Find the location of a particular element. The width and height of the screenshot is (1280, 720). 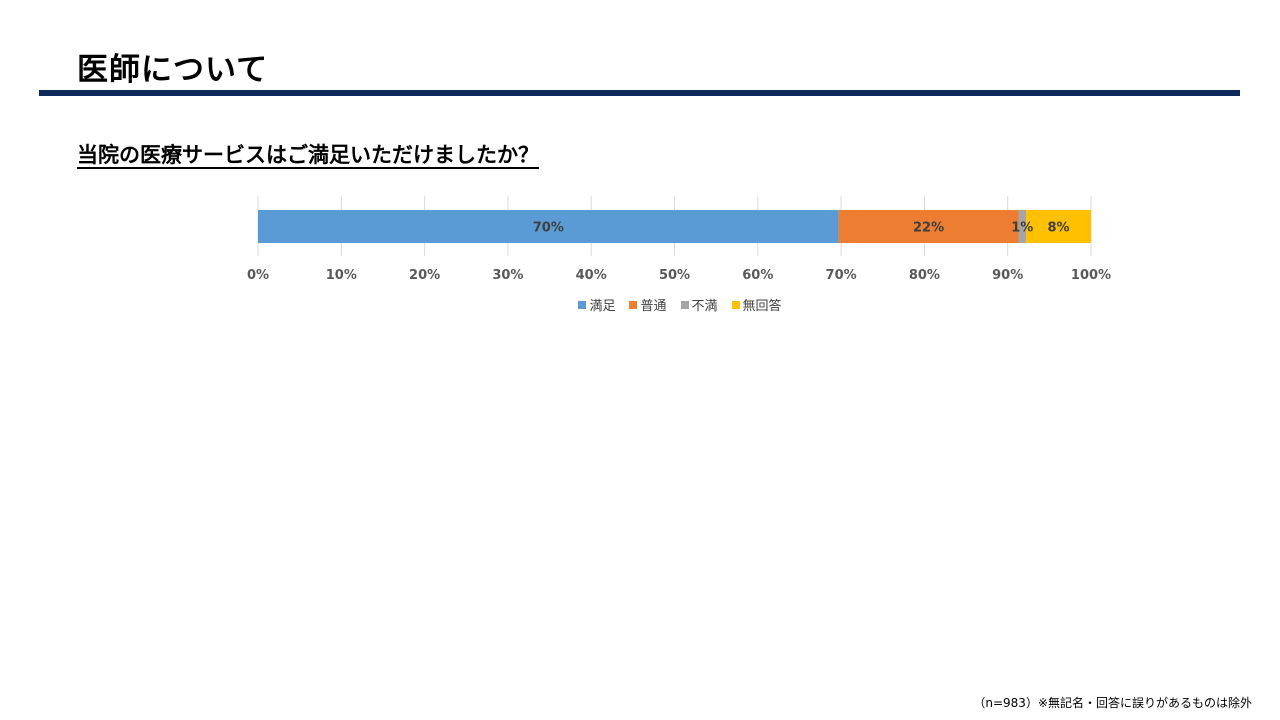

title-rule is located at coordinates (639, 93).